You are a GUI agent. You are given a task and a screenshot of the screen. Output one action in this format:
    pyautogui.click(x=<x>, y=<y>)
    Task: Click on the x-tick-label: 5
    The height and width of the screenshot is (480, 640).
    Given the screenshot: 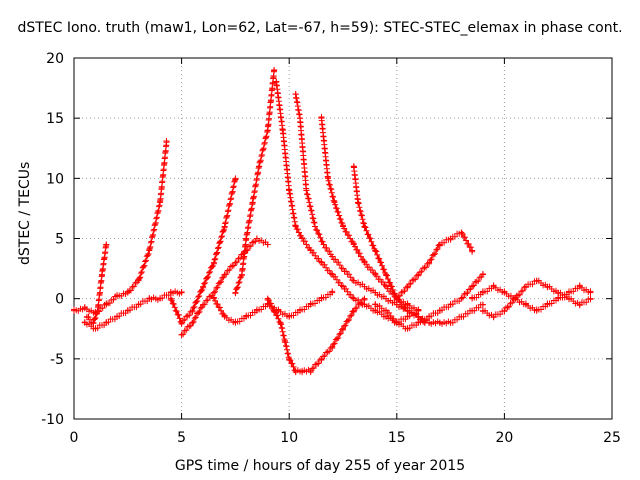 What is the action you would take?
    pyautogui.click(x=181, y=438)
    